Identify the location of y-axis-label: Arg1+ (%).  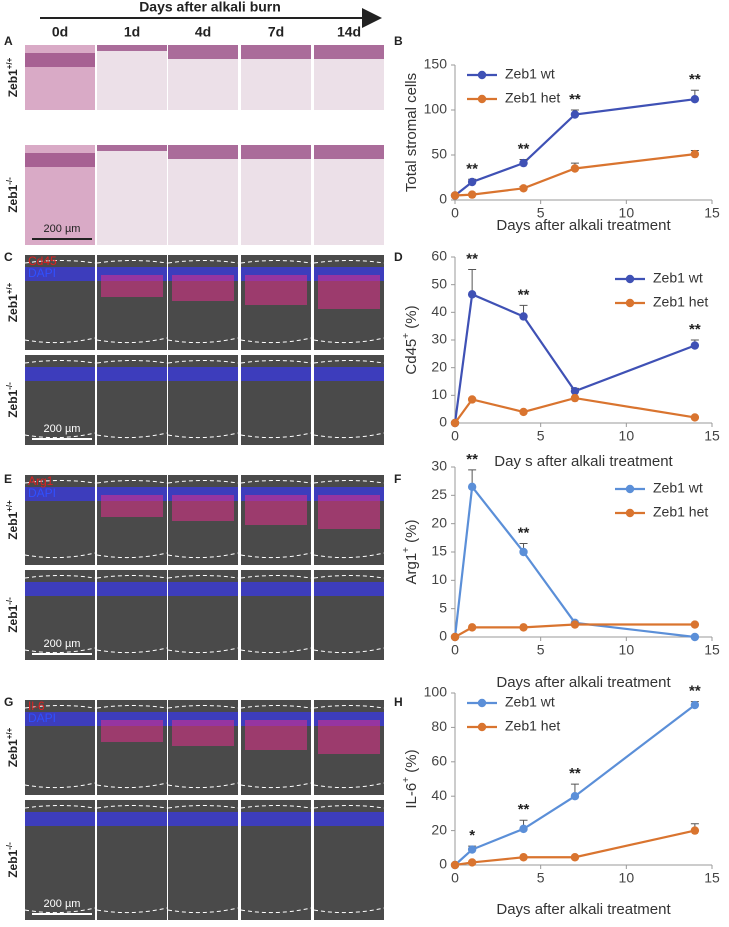
(410, 551).